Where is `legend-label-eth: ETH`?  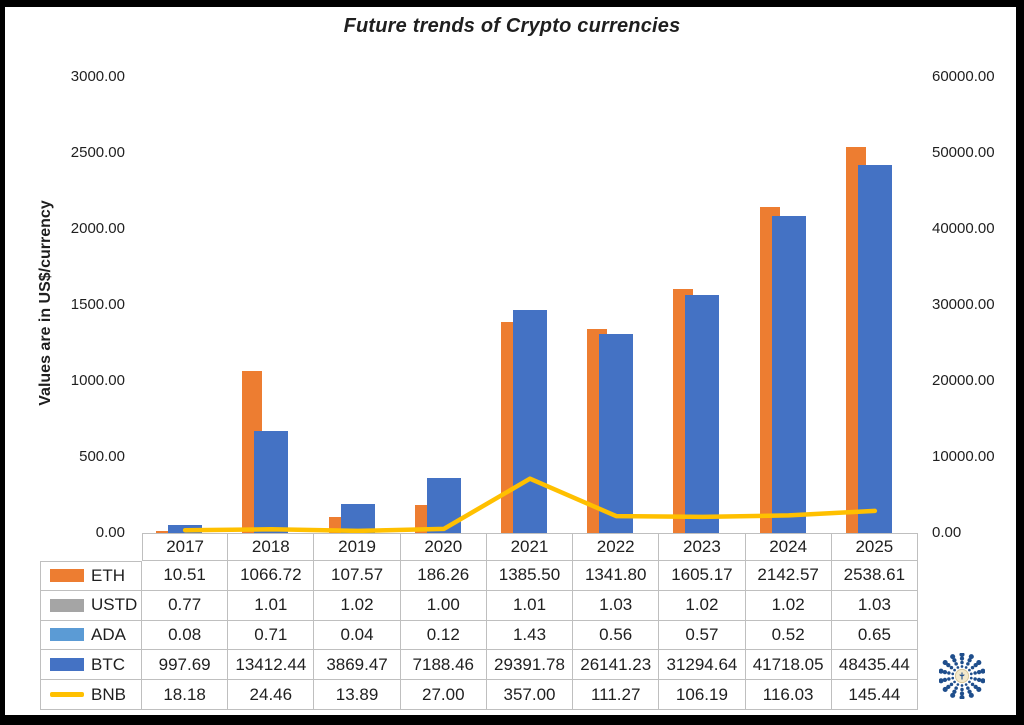 legend-label-eth: ETH is located at coordinates (108, 575).